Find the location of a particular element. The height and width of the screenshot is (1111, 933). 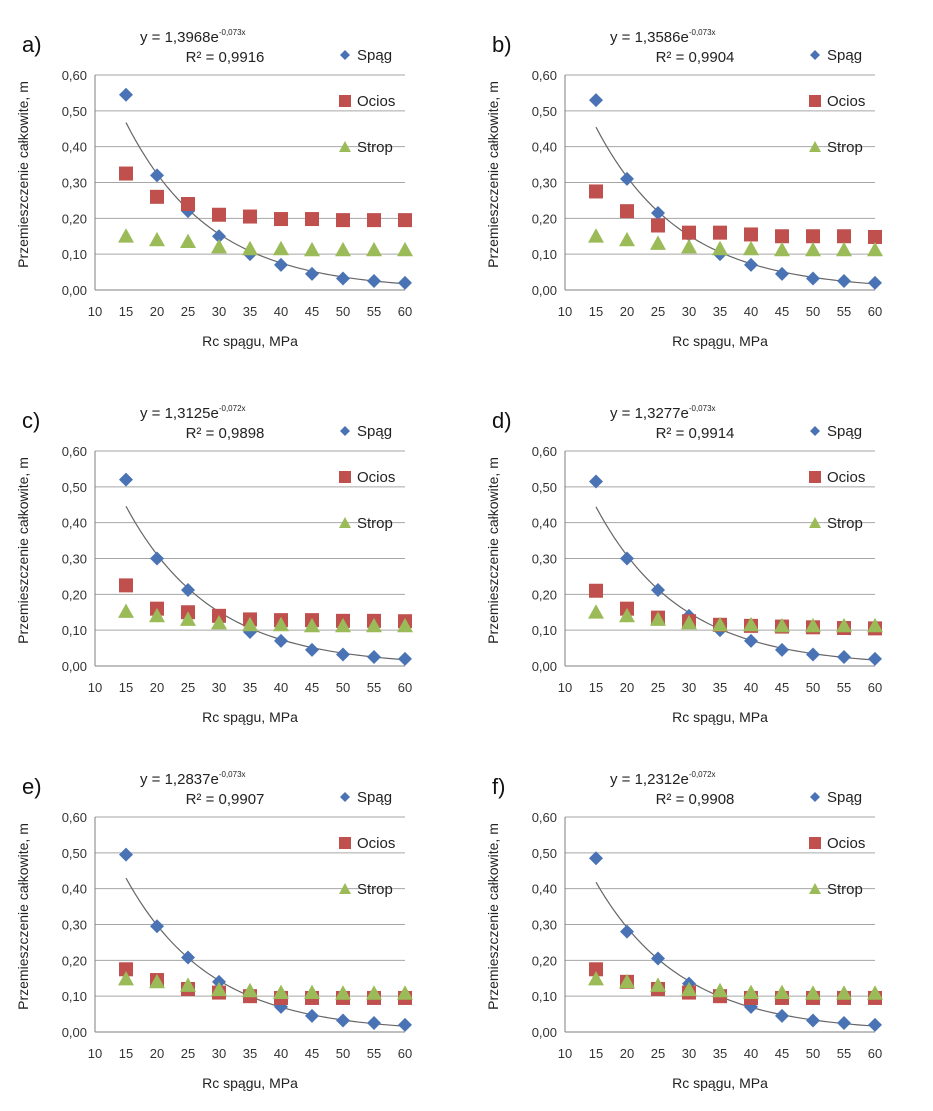

equation-exponent: -0,072x is located at coordinates (232, 408).